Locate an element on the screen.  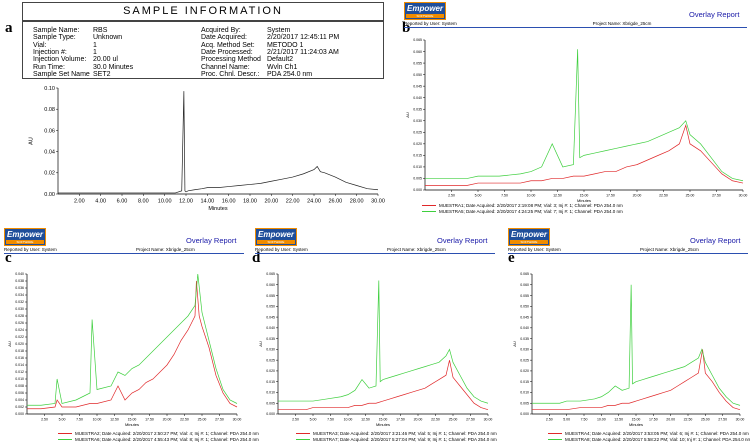
info-row: Injection #: 1 is located at coordinates (65, 52).